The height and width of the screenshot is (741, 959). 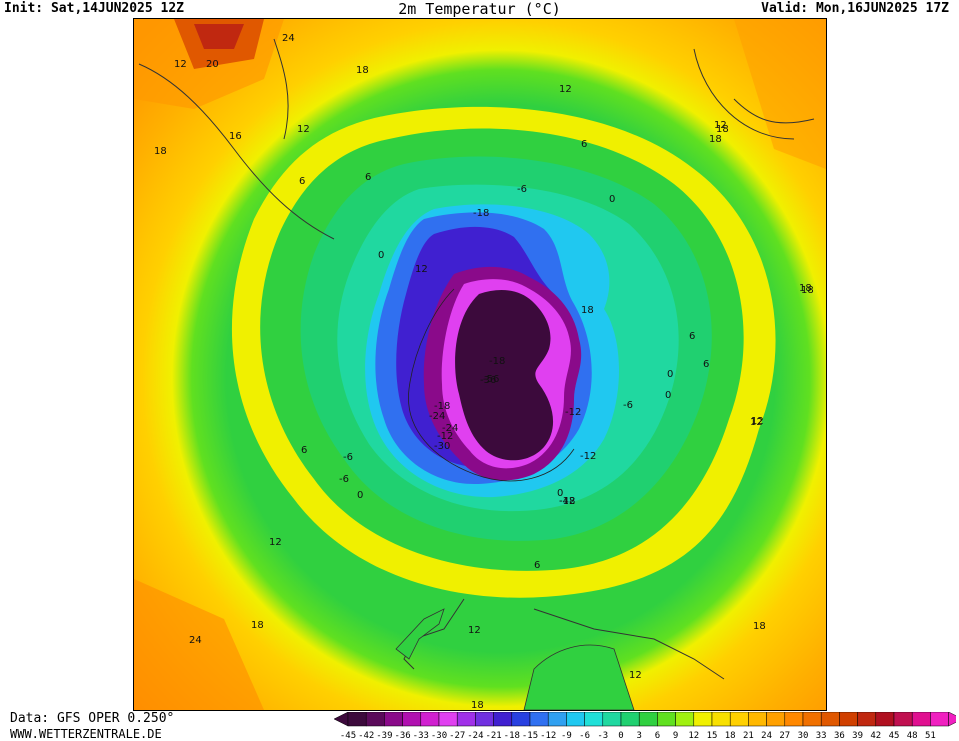 I want to click on colorbar-tick-label: -42, so click(x=366, y=735).